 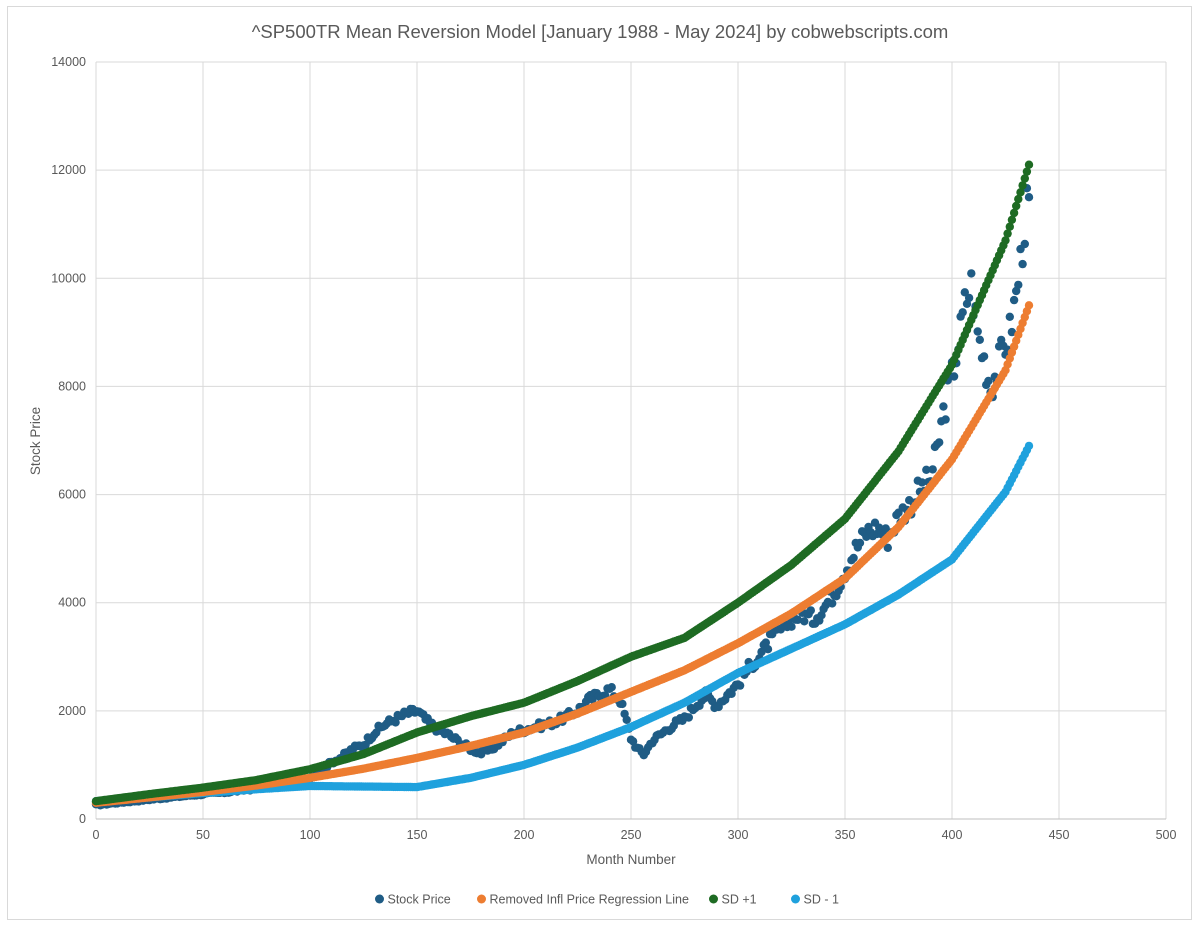 I want to click on legend-item: Removed Infl Price Regression Line, so click(x=583, y=900).